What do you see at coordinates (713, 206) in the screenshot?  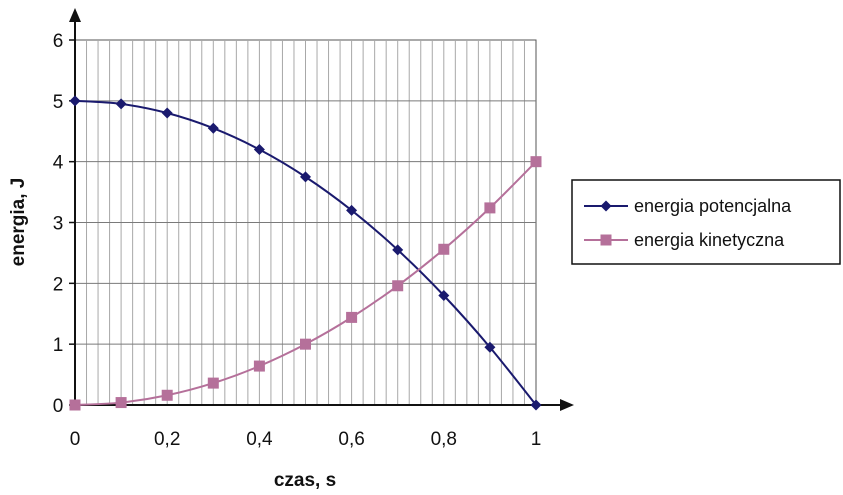 I see `legend-label: energia potencjalna` at bounding box center [713, 206].